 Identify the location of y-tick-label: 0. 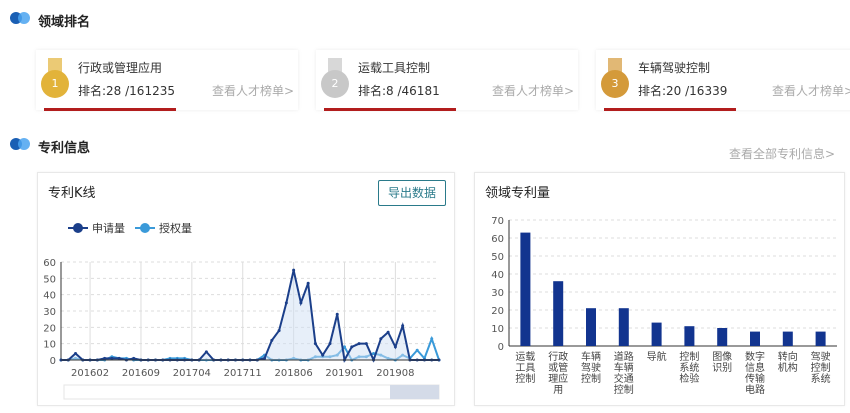
(53, 361).